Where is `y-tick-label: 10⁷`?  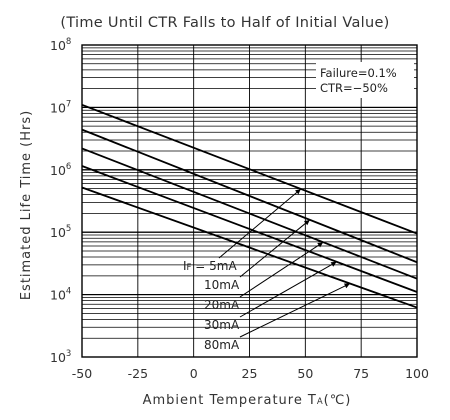
y-tick-label: 10⁷ is located at coordinates (60, 107).